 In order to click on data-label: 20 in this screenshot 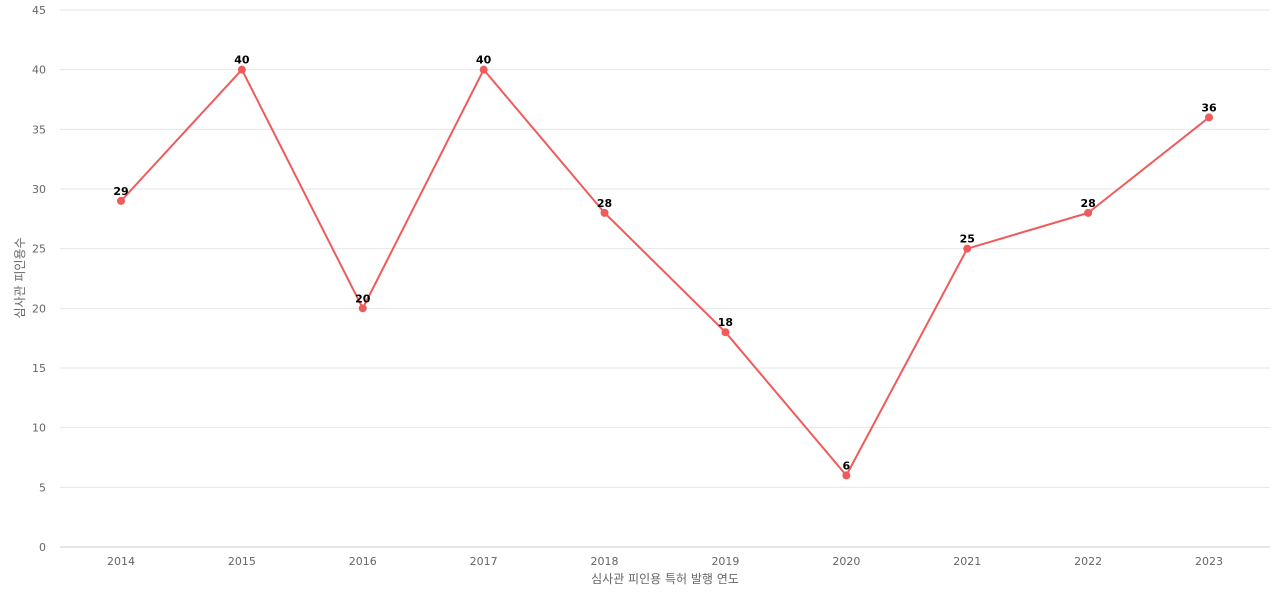, I will do `click(363, 298)`.